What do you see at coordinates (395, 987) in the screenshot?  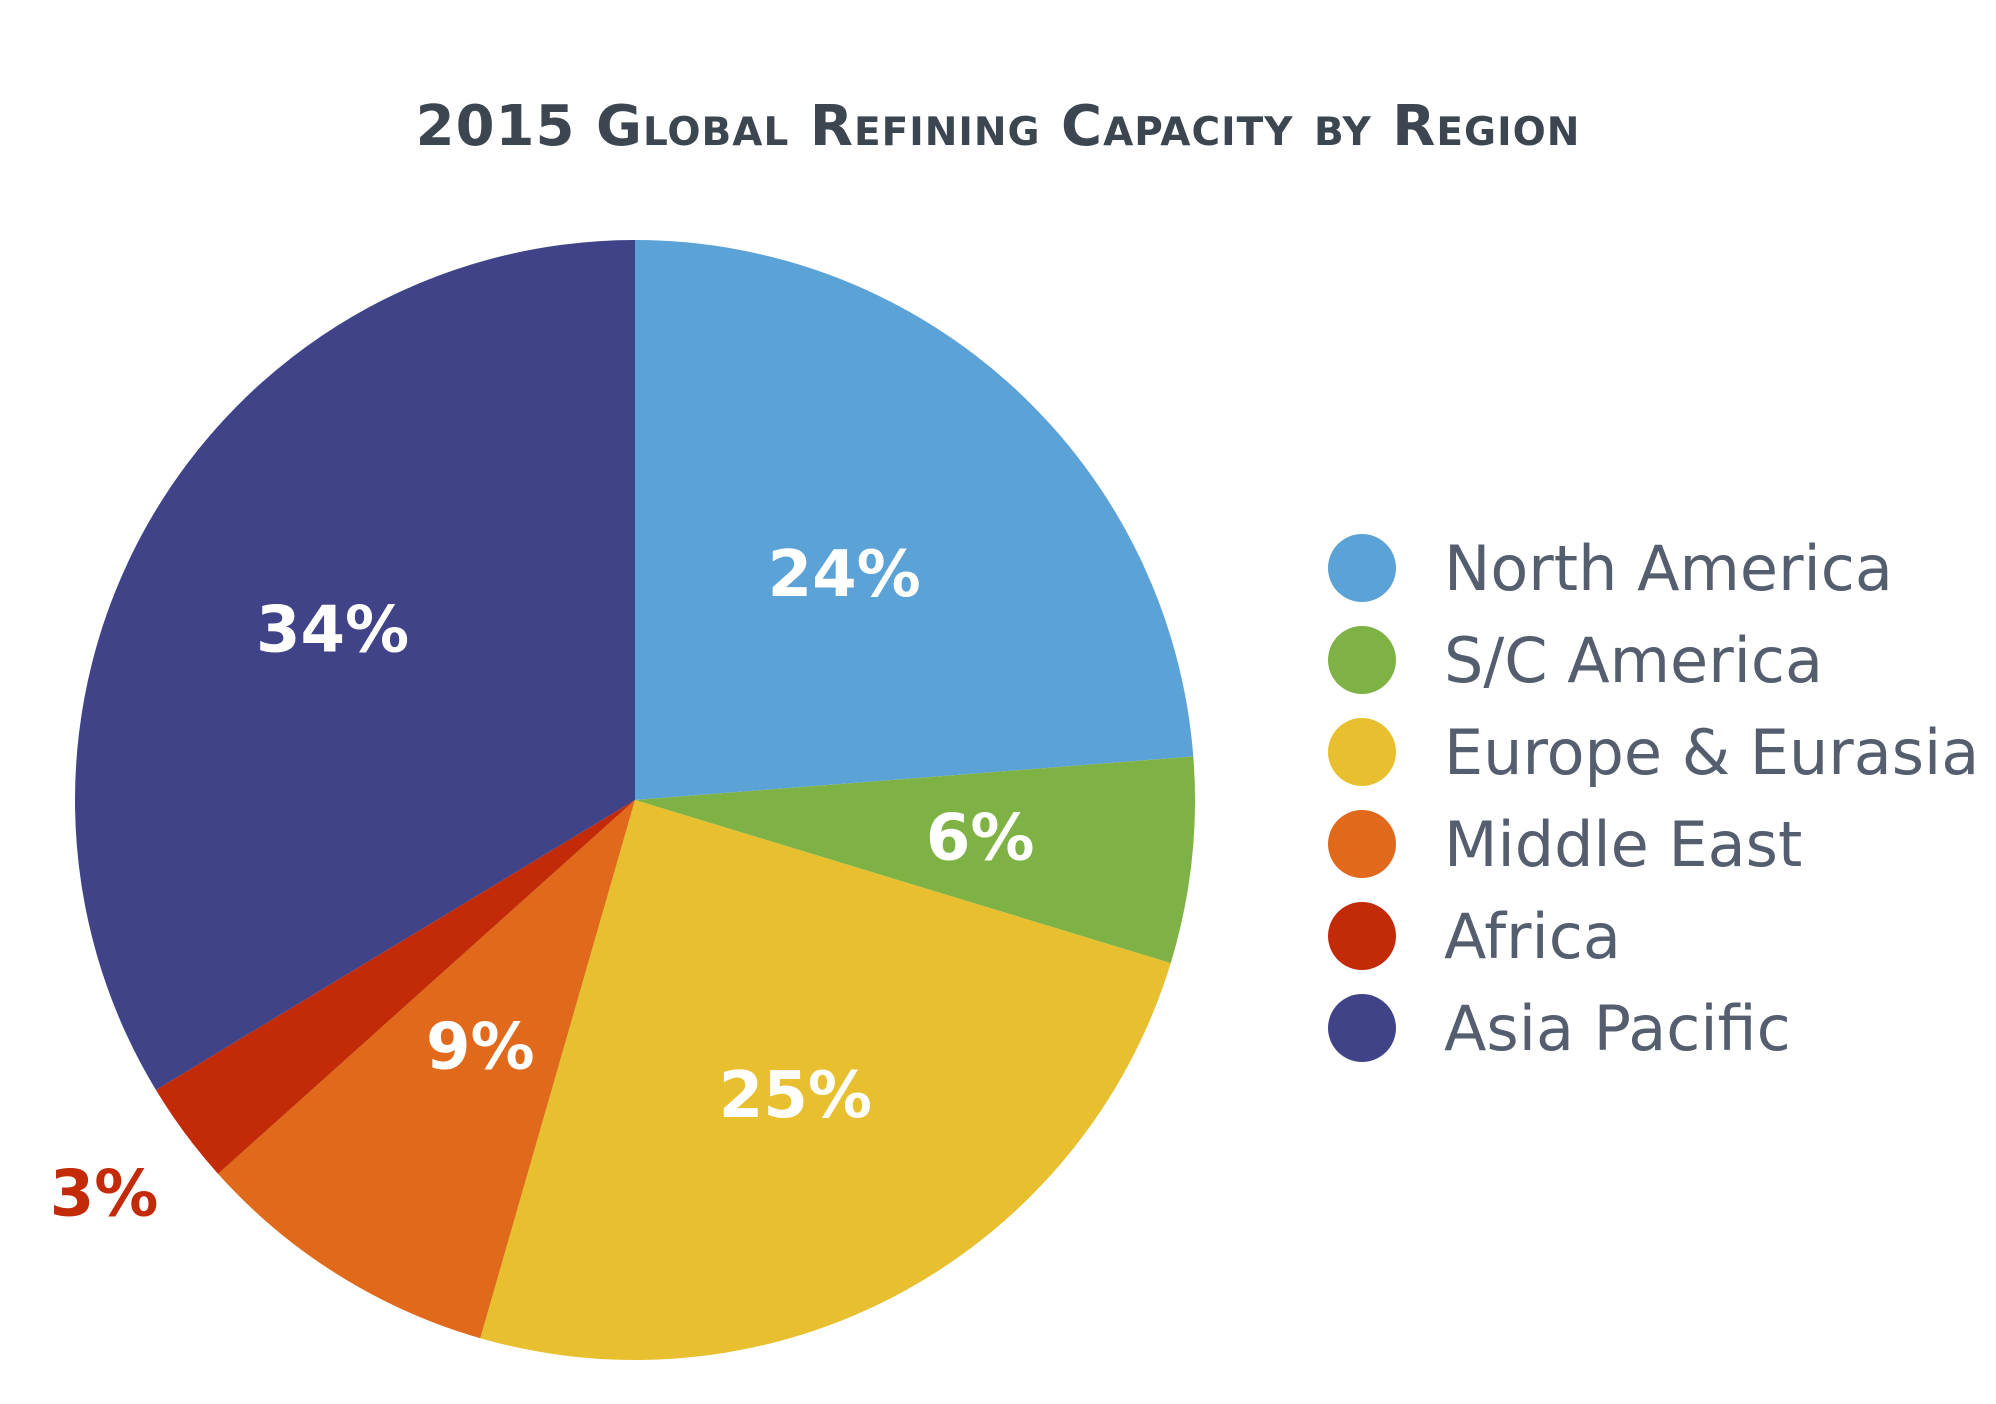 I see `pie-slice-africa` at bounding box center [395, 987].